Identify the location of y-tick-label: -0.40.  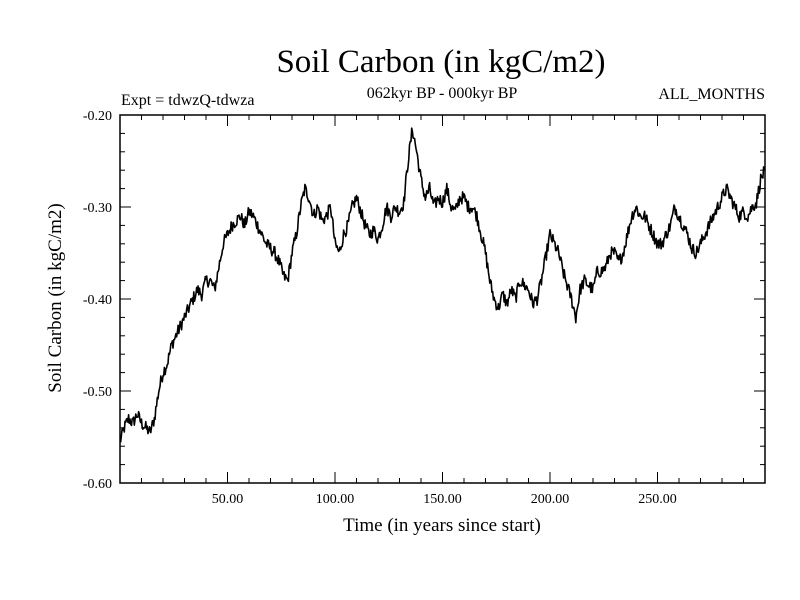
(97, 300).